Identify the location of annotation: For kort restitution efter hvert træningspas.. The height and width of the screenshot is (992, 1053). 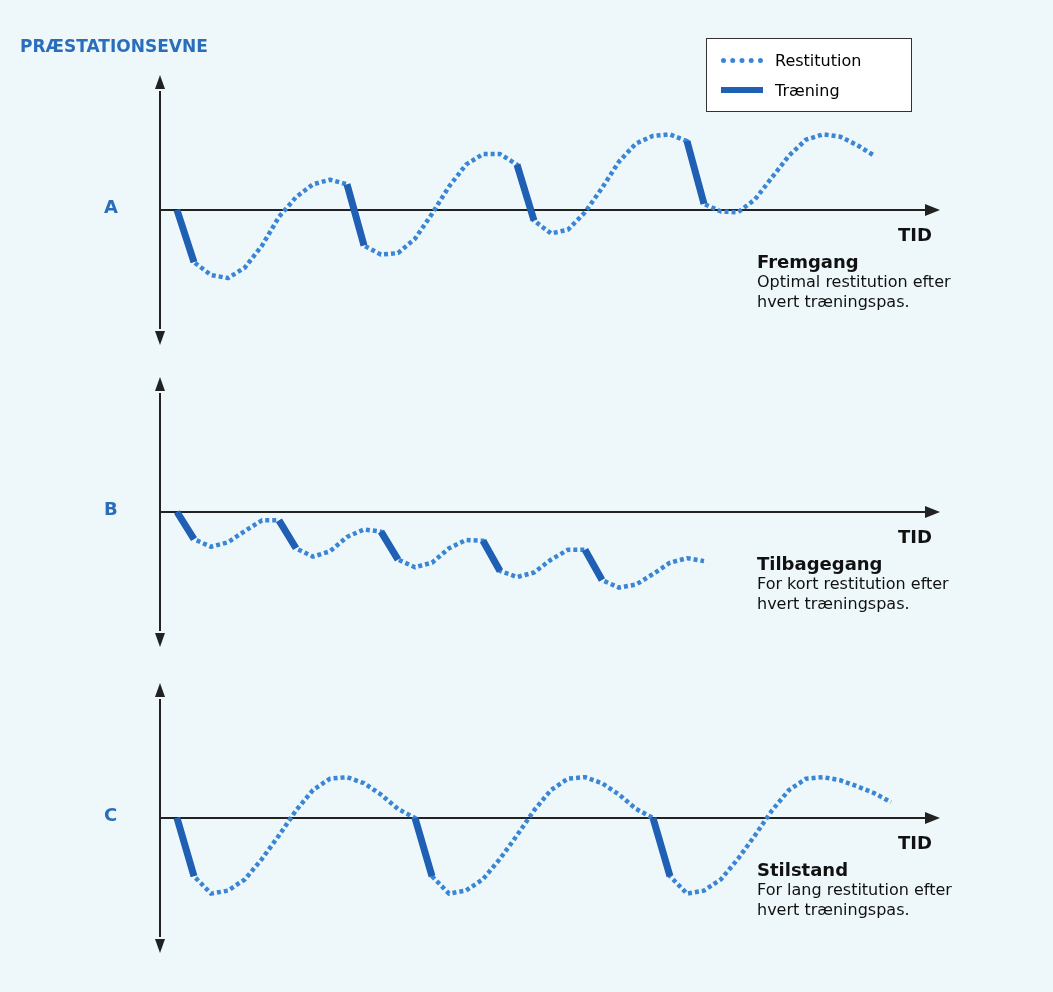
(853, 594).